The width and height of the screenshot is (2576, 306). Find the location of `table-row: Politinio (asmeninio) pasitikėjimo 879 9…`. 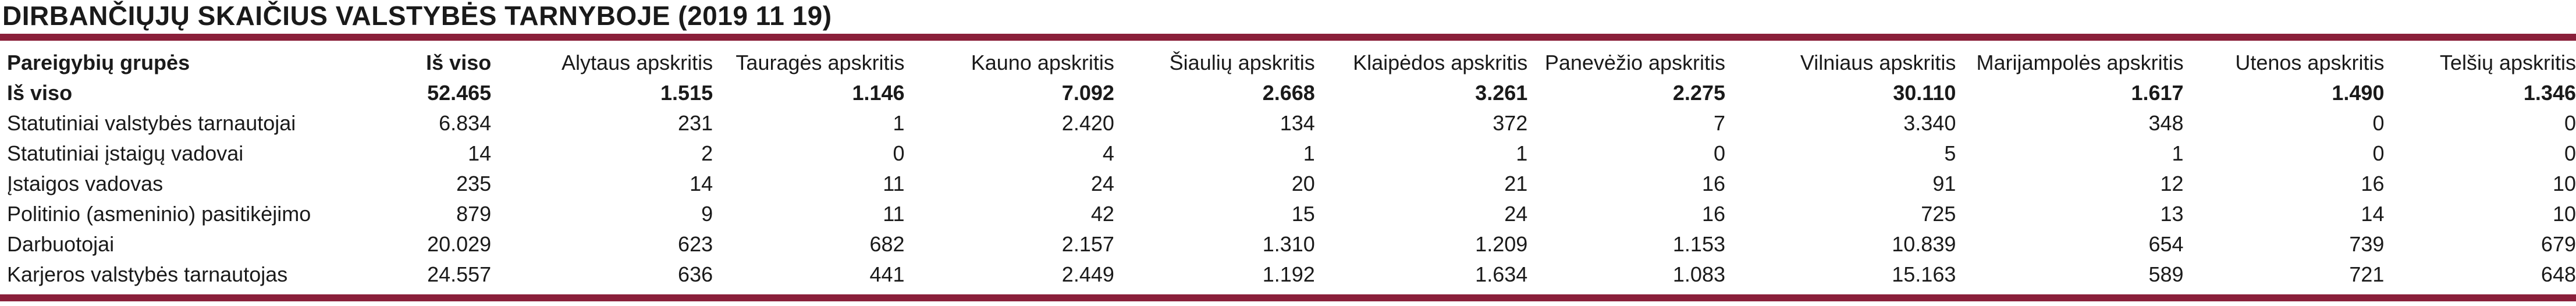

table-row: Politinio (asmeninio) pasitikėjimo 879 9… is located at coordinates (1288, 214).